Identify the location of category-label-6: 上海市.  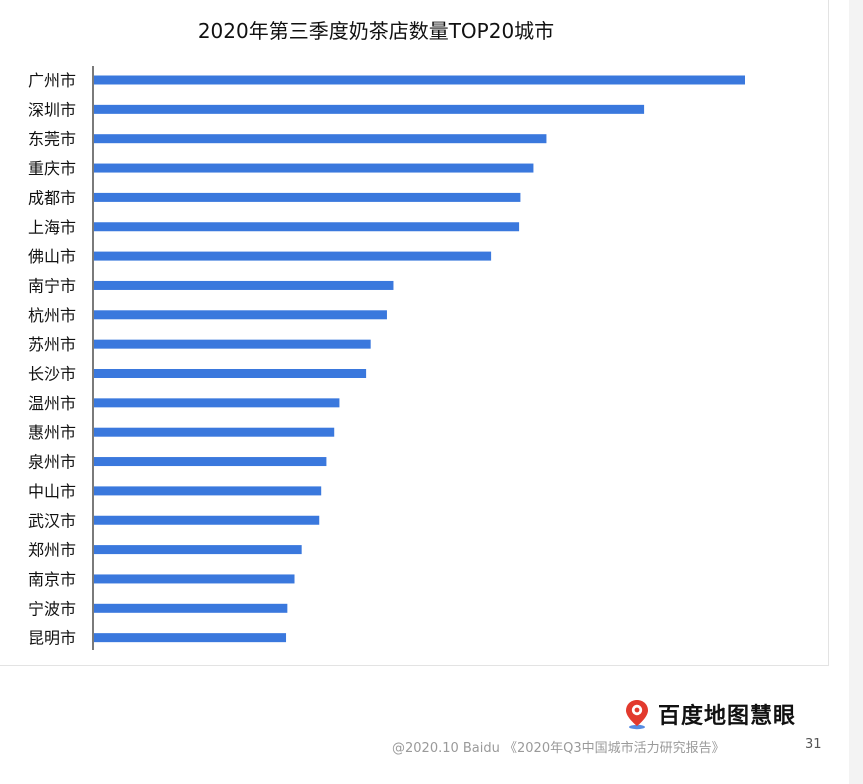
(52, 227).